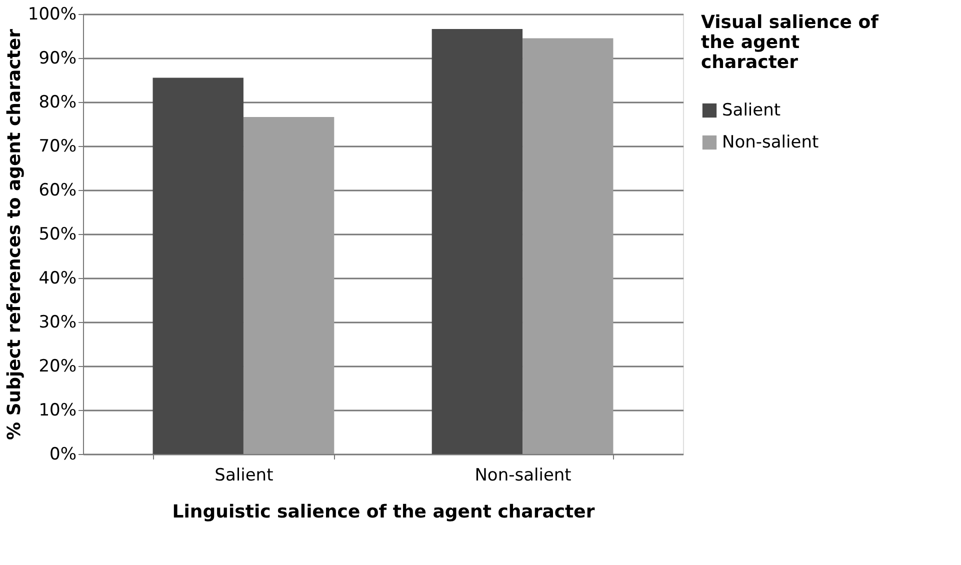  I want to click on y-tick-label: 10%, so click(57, 410).